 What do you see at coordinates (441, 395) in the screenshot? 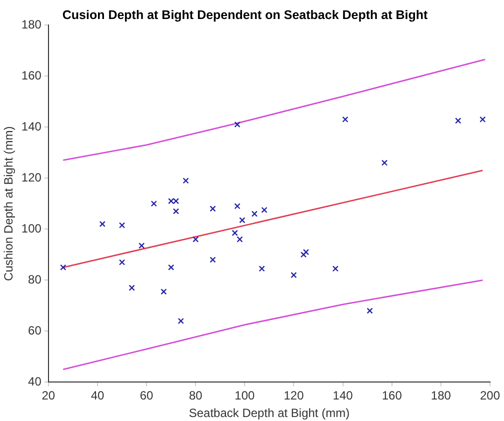
I see `x-tick-label: 180` at bounding box center [441, 395].